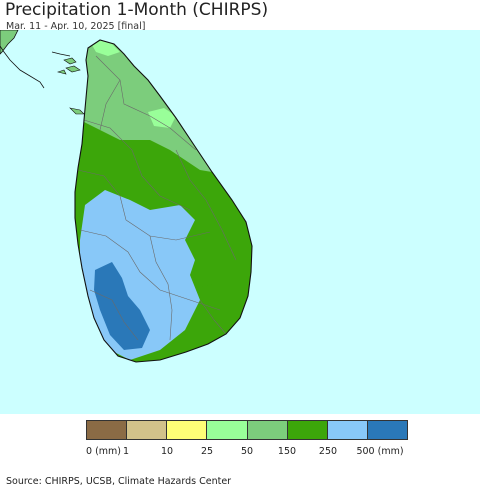  Describe the element at coordinates (68, 66) in the screenshot. I see `jaffna-islands` at that location.